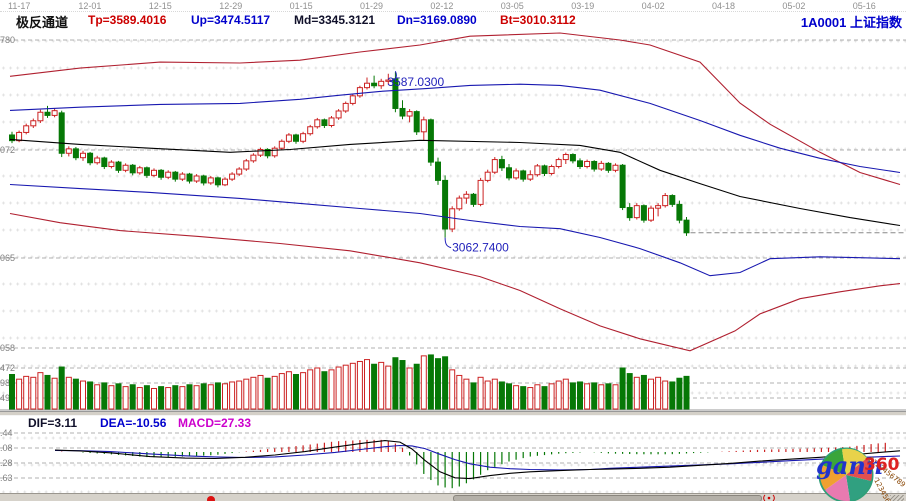  What do you see at coordinates (769, 497) in the screenshot?
I see `broadcast-icon` at bounding box center [769, 497].